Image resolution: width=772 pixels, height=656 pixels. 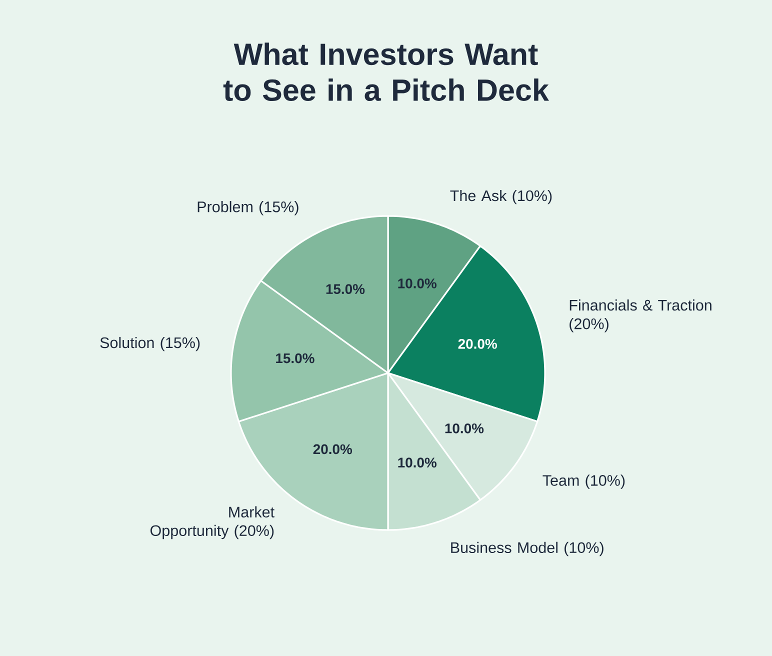 What do you see at coordinates (641, 315) in the screenshot?
I see `slice-label: Financials & Traction (20%)` at bounding box center [641, 315].